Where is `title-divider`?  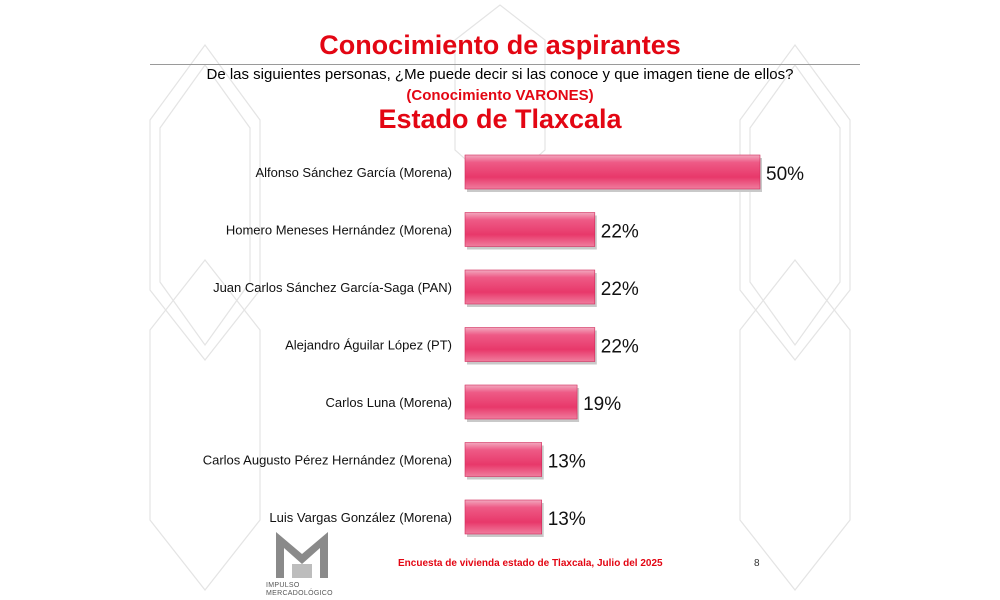
title-divider is located at coordinates (505, 64).